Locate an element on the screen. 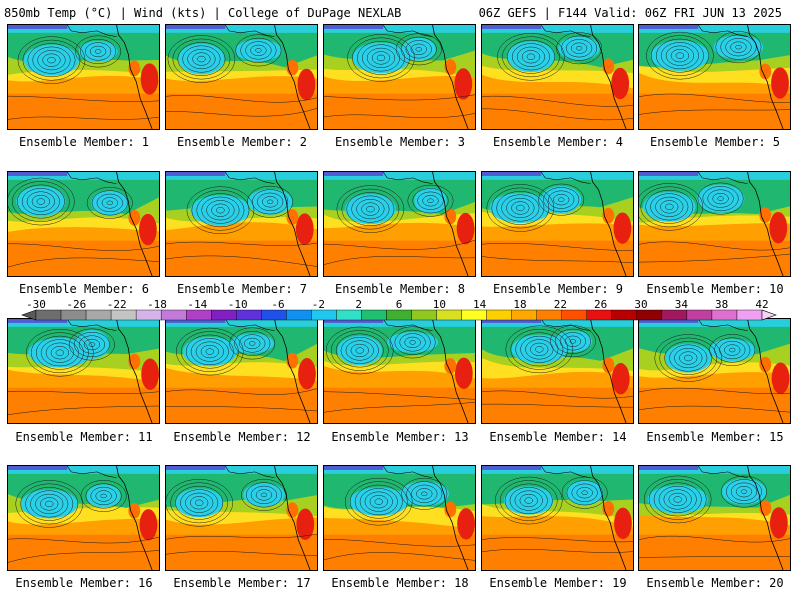  ensemble-member-label: Ensemble Member: 5 is located at coordinates (715, 142).